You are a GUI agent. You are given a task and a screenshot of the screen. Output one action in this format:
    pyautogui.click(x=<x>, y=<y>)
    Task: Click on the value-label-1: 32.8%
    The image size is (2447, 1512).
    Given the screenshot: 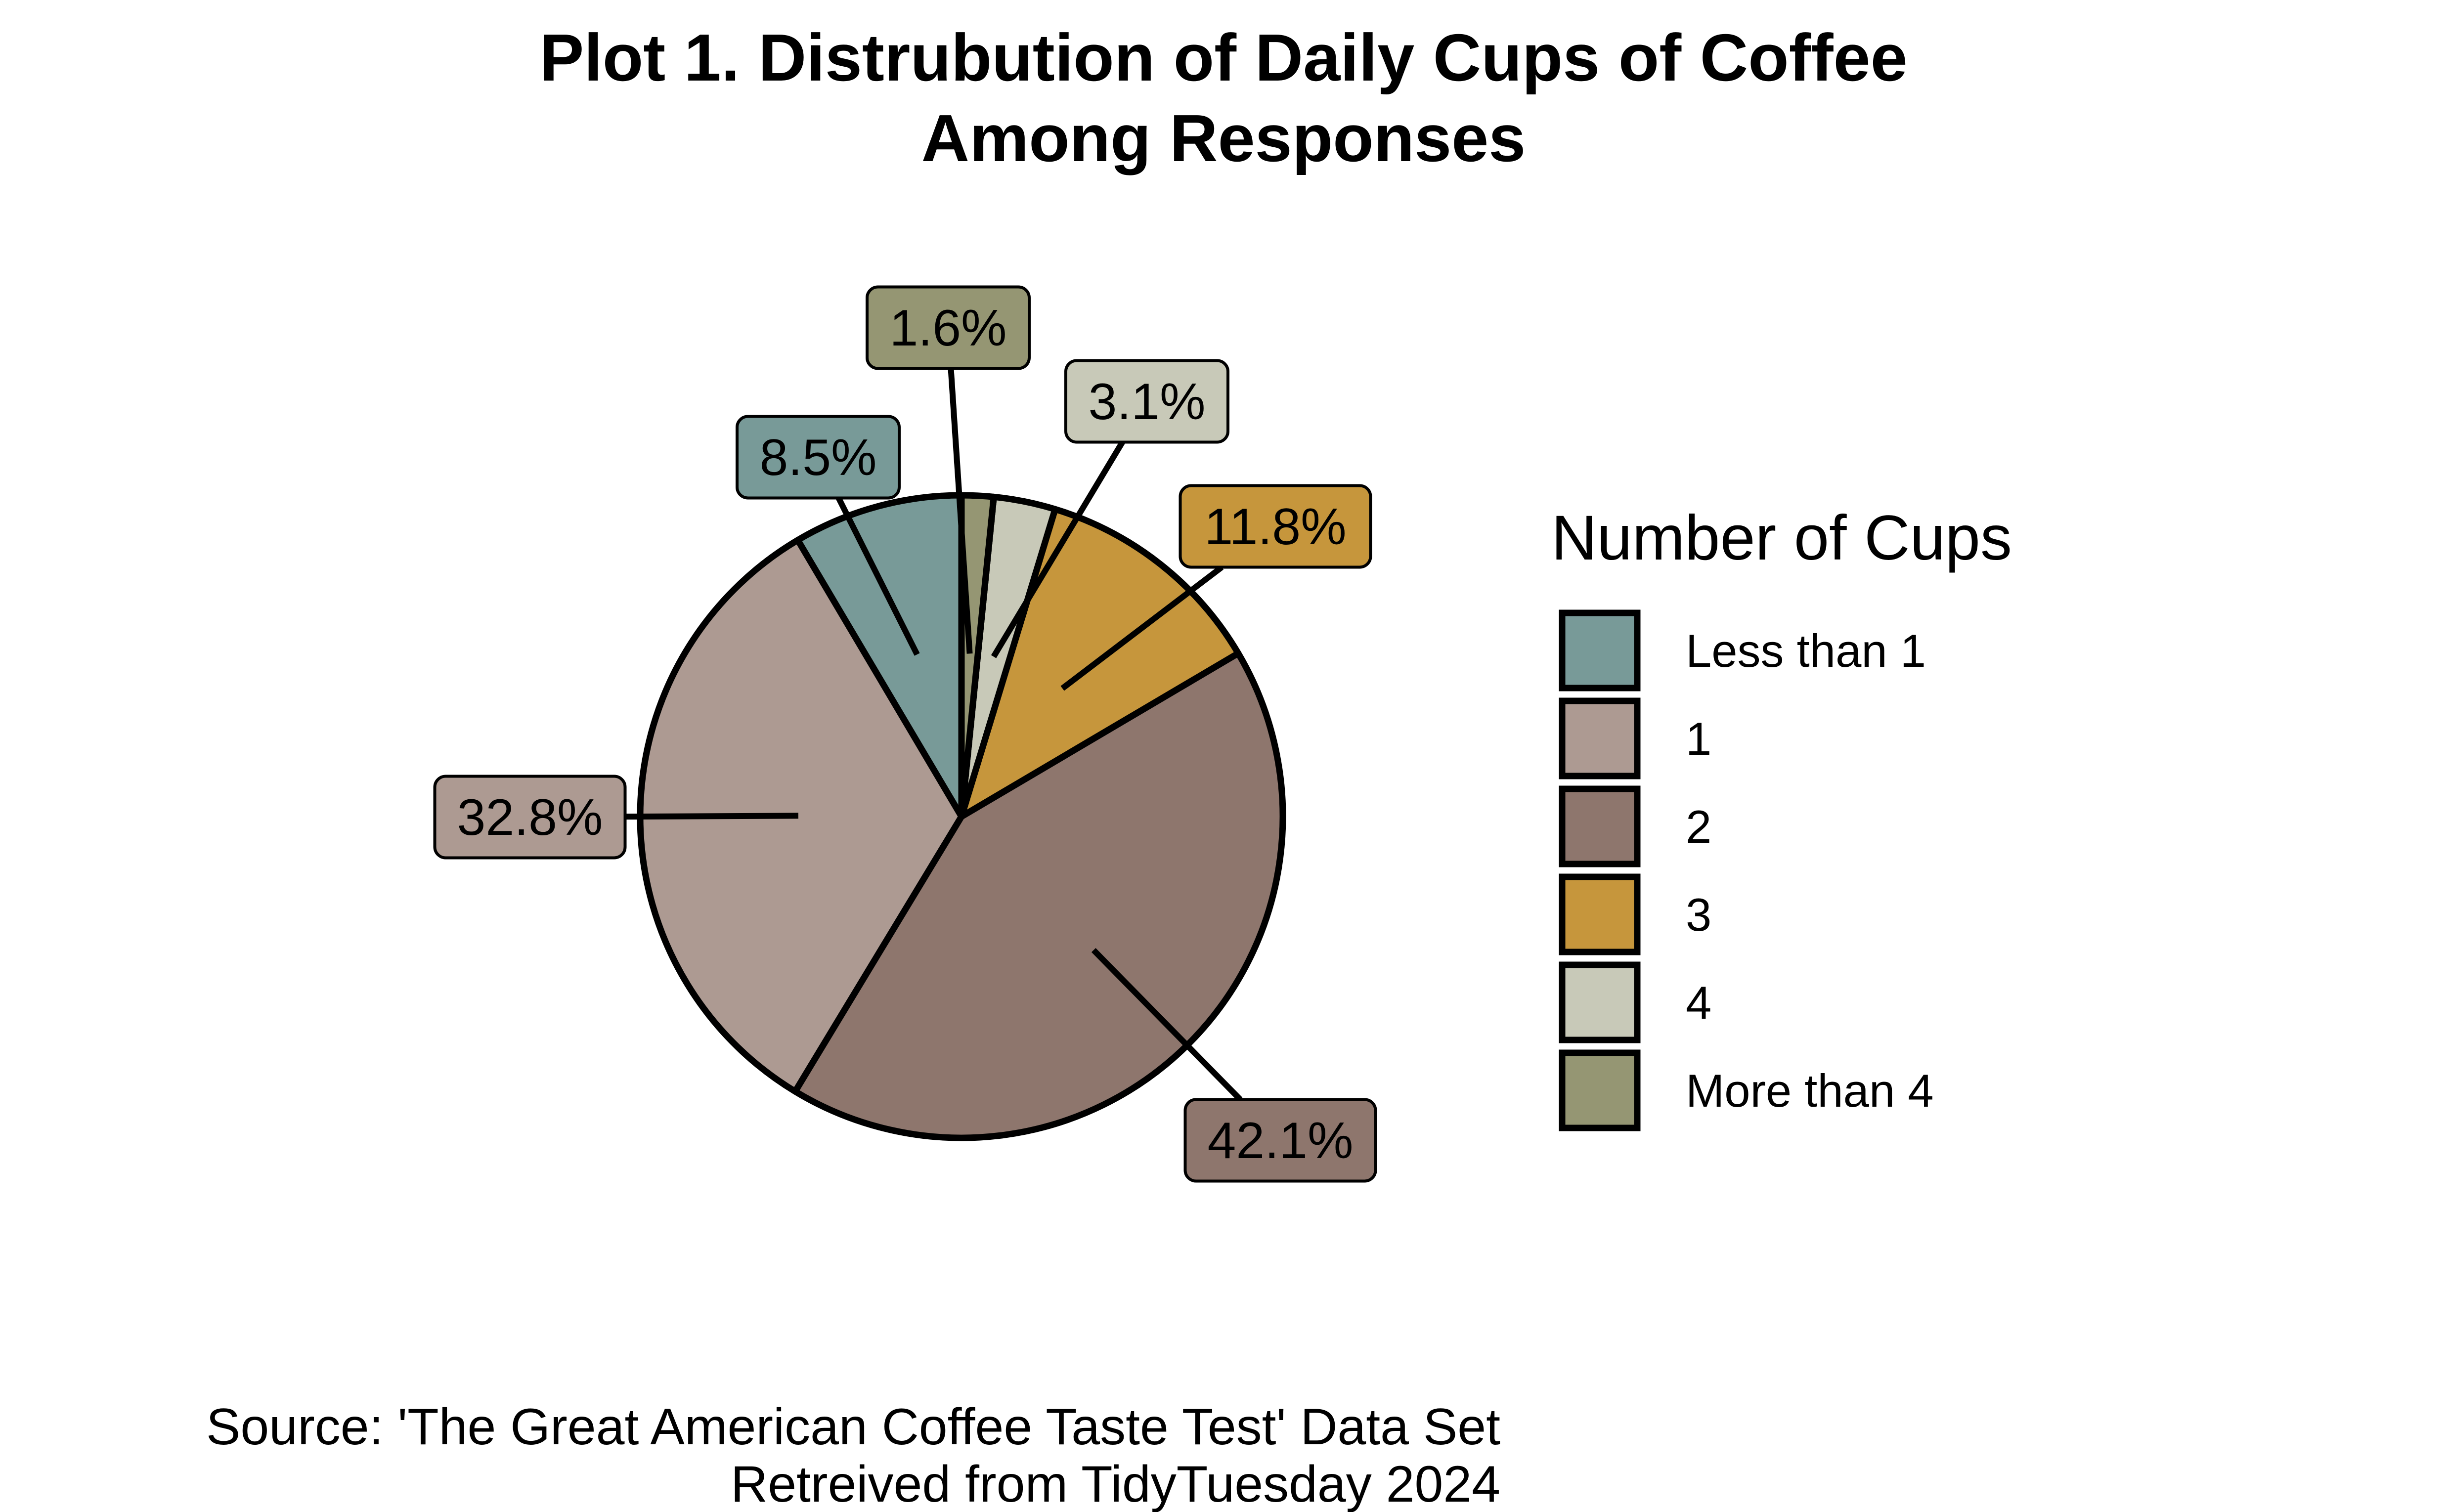 What is the action you would take?
    pyautogui.click(x=530, y=818)
    